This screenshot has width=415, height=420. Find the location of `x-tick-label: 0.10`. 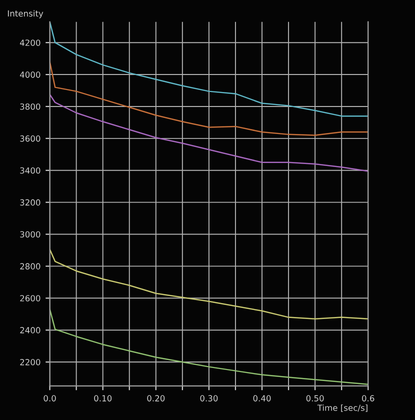

x-tick-label: 0.10 is located at coordinates (103, 398).